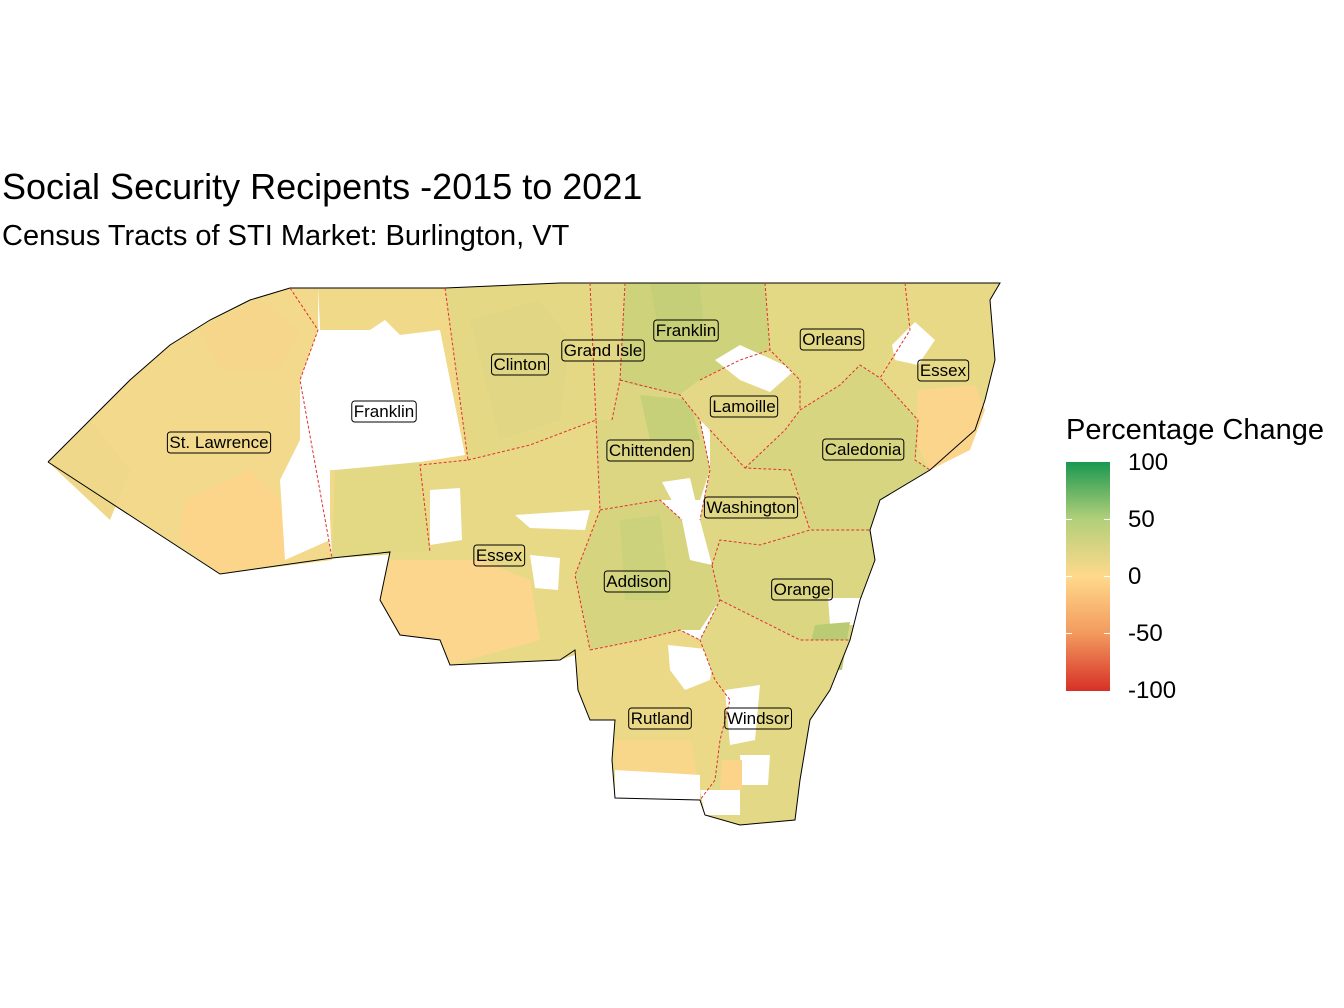 Image resolution: width=1344 pixels, height=1008 pixels. I want to click on county-label-clinton: Clinton, so click(520, 364).